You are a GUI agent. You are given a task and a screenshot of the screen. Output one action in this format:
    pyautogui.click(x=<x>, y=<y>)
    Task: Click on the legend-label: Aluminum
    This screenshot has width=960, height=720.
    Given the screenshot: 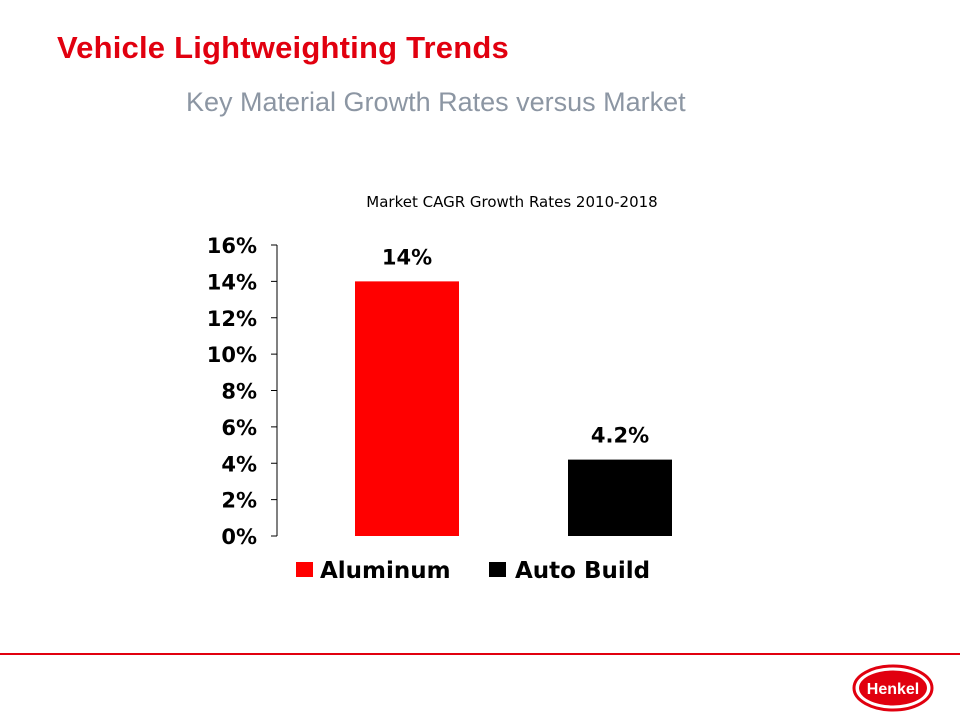 What is the action you would take?
    pyautogui.click(x=385, y=571)
    